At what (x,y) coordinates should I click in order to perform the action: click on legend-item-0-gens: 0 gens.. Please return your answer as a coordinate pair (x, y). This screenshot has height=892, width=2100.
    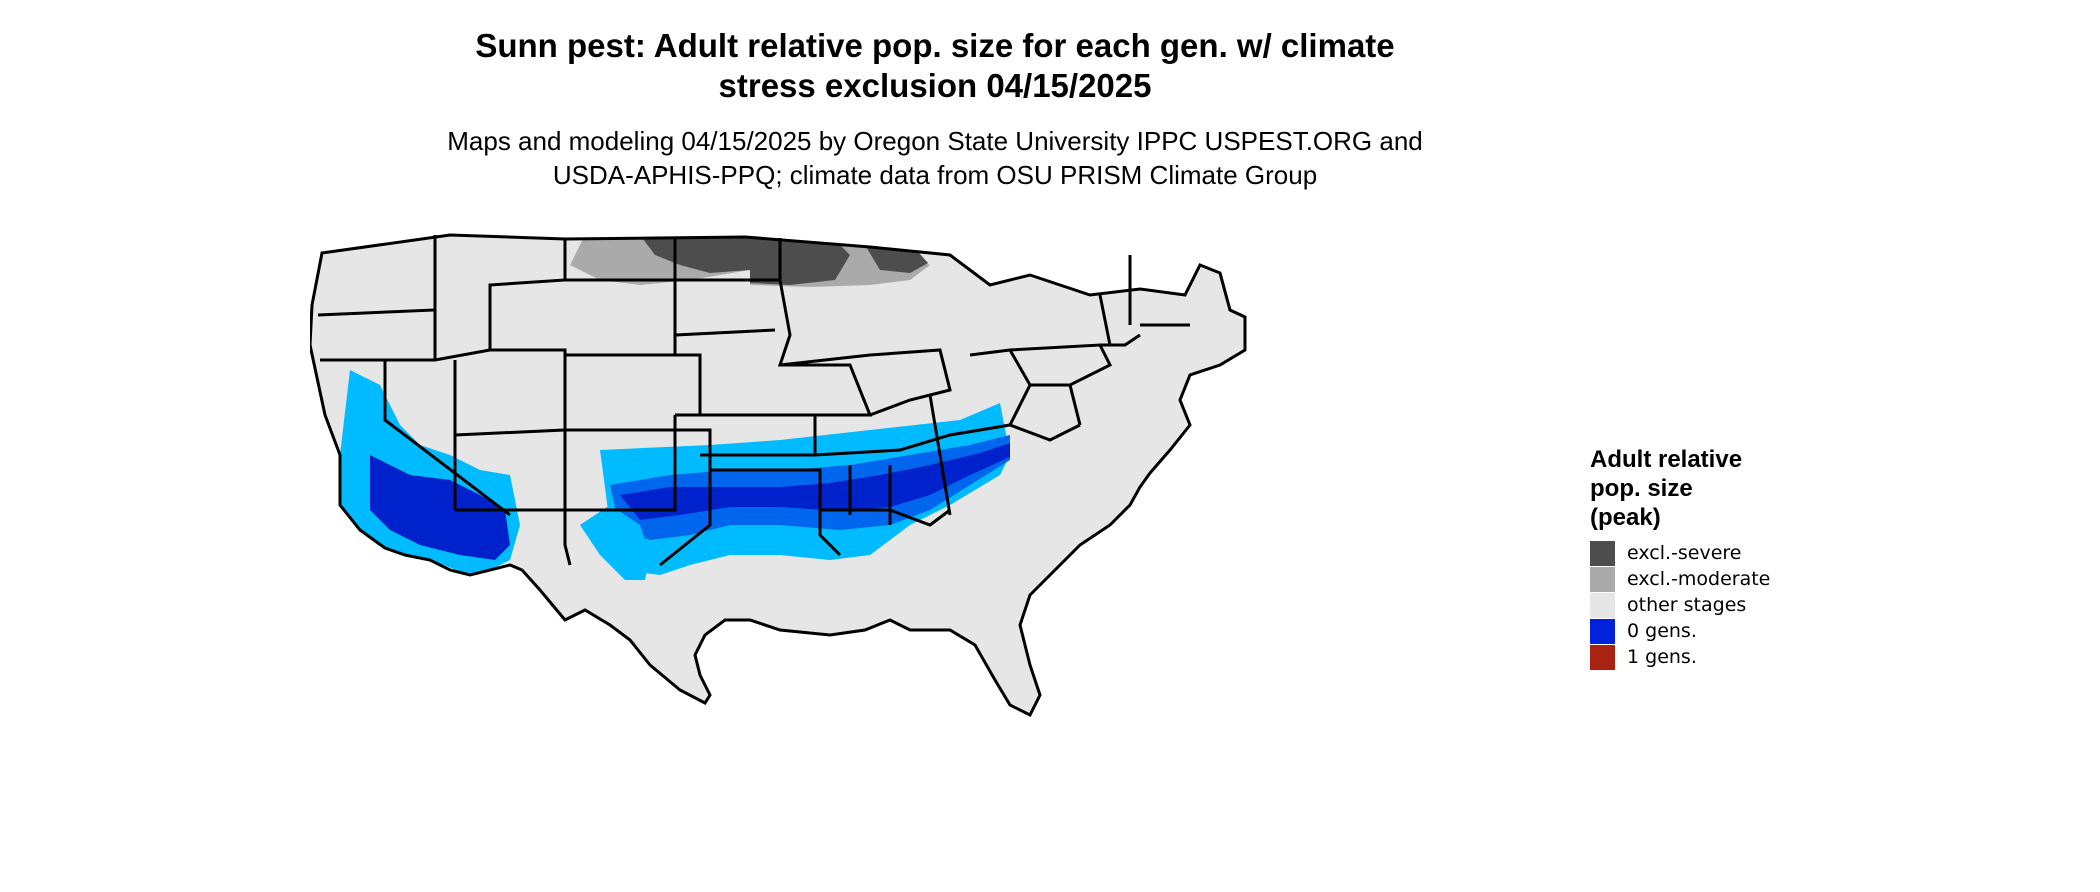
    Looking at the image, I should click on (1720, 631).